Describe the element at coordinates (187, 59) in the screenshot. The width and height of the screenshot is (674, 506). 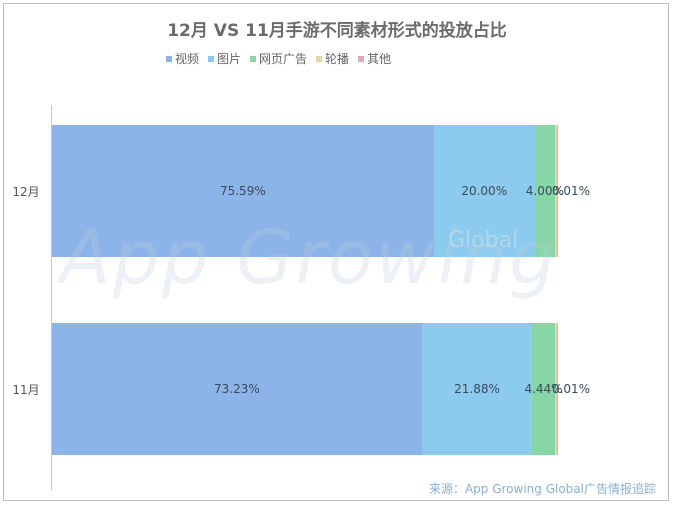
I see `legend-label: 视频` at that location.